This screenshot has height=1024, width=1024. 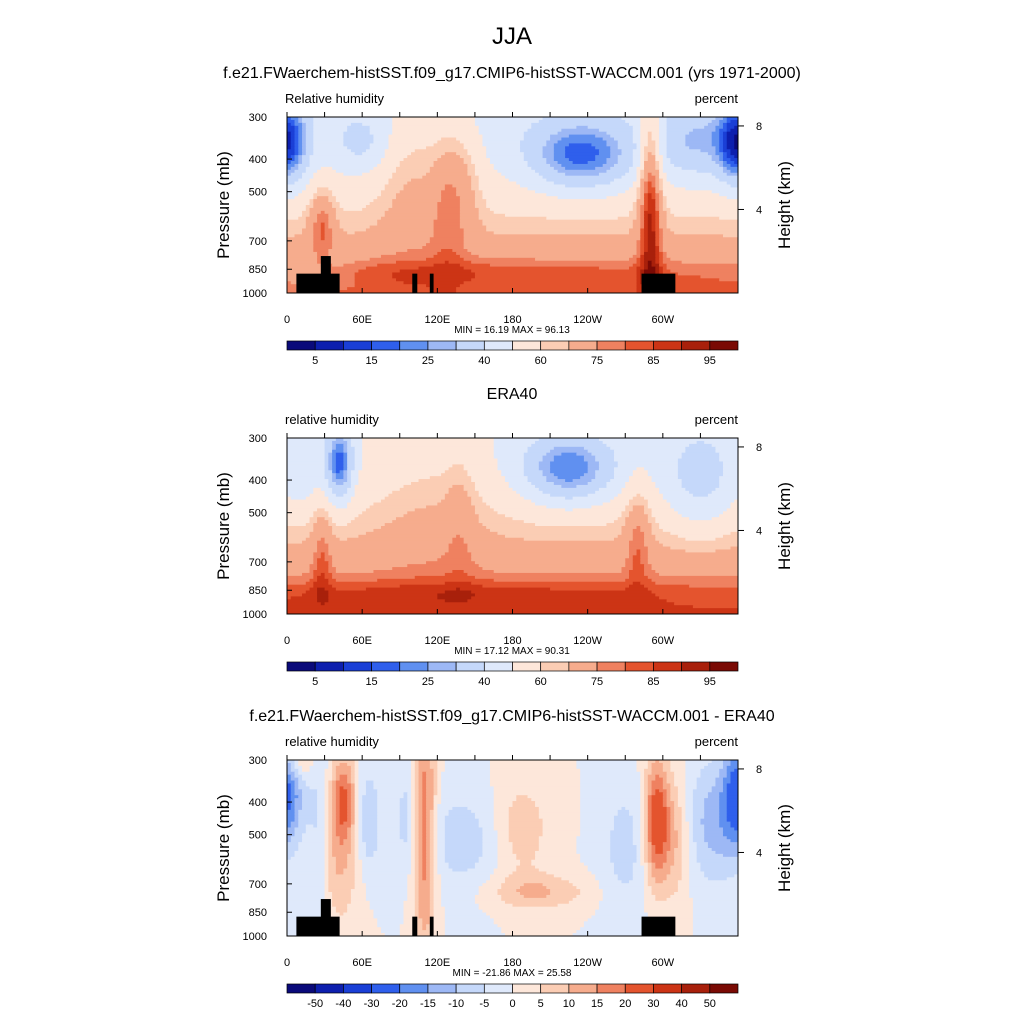 What do you see at coordinates (512, 36) in the screenshot?
I see `figure-title: JJA` at bounding box center [512, 36].